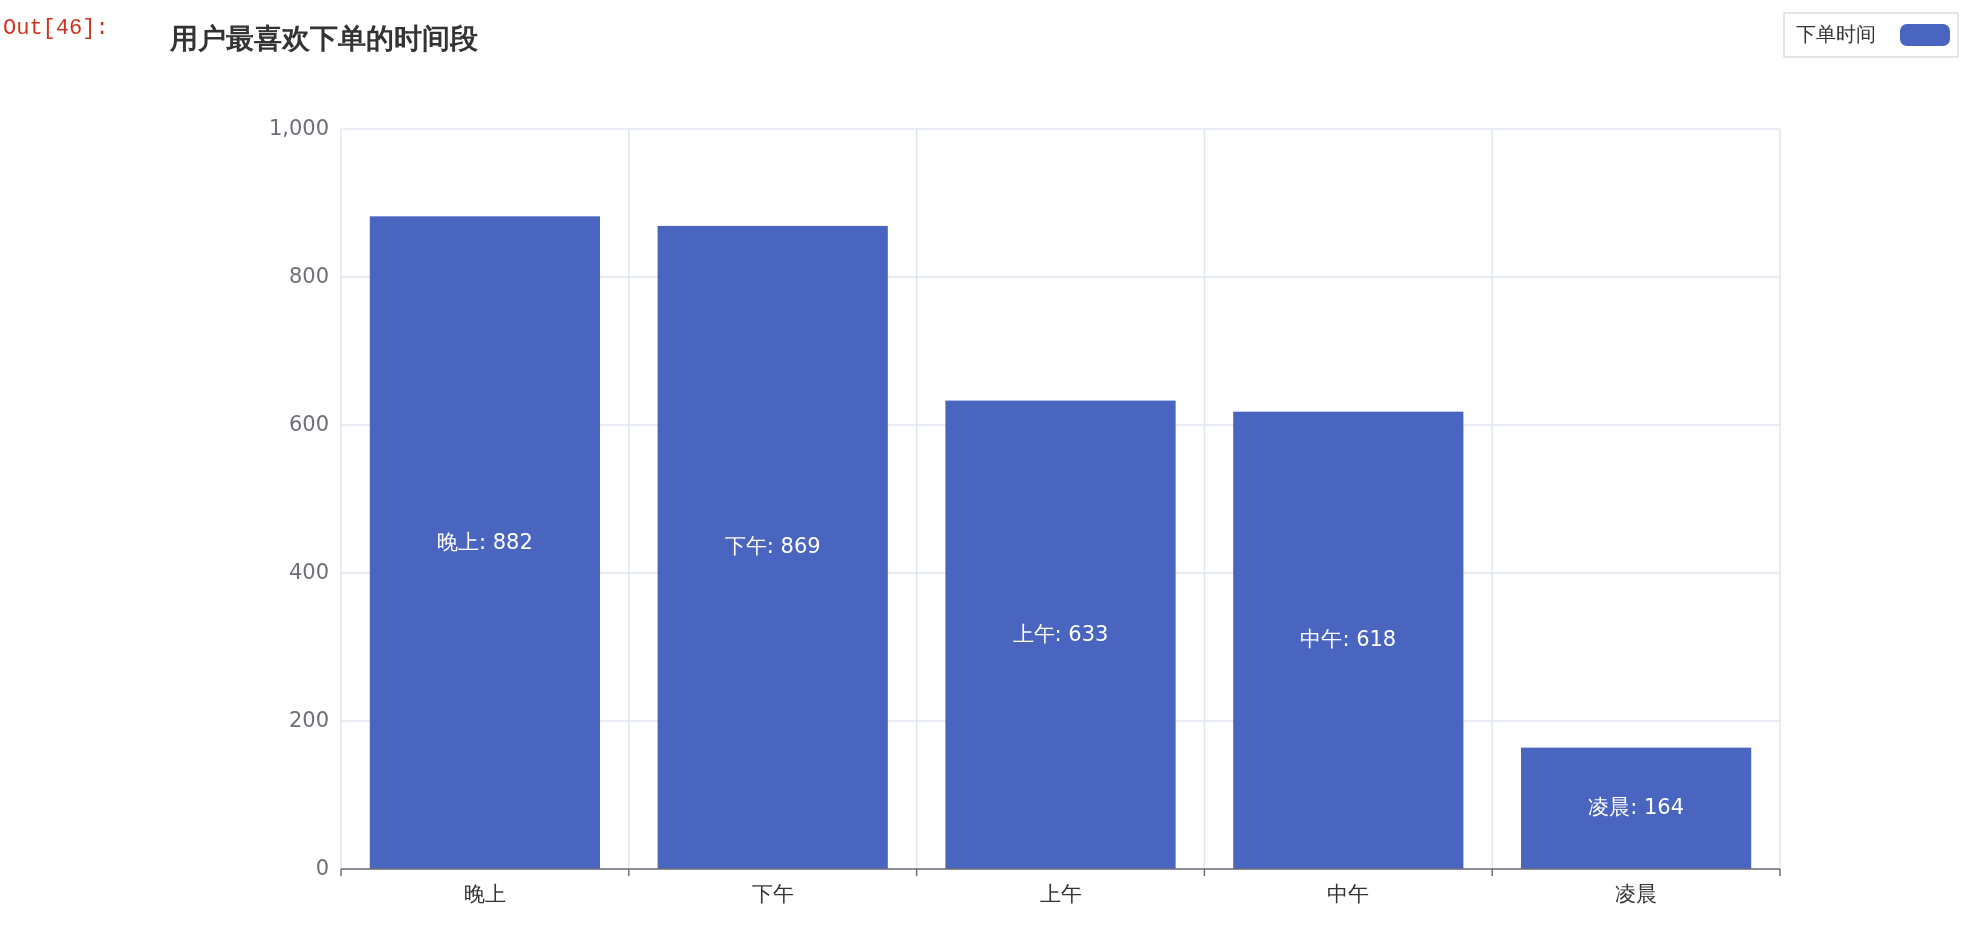 Image resolution: width=1980 pixels, height=942 pixels. What do you see at coordinates (1060, 894) in the screenshot?
I see `x-tick-label: 上午` at bounding box center [1060, 894].